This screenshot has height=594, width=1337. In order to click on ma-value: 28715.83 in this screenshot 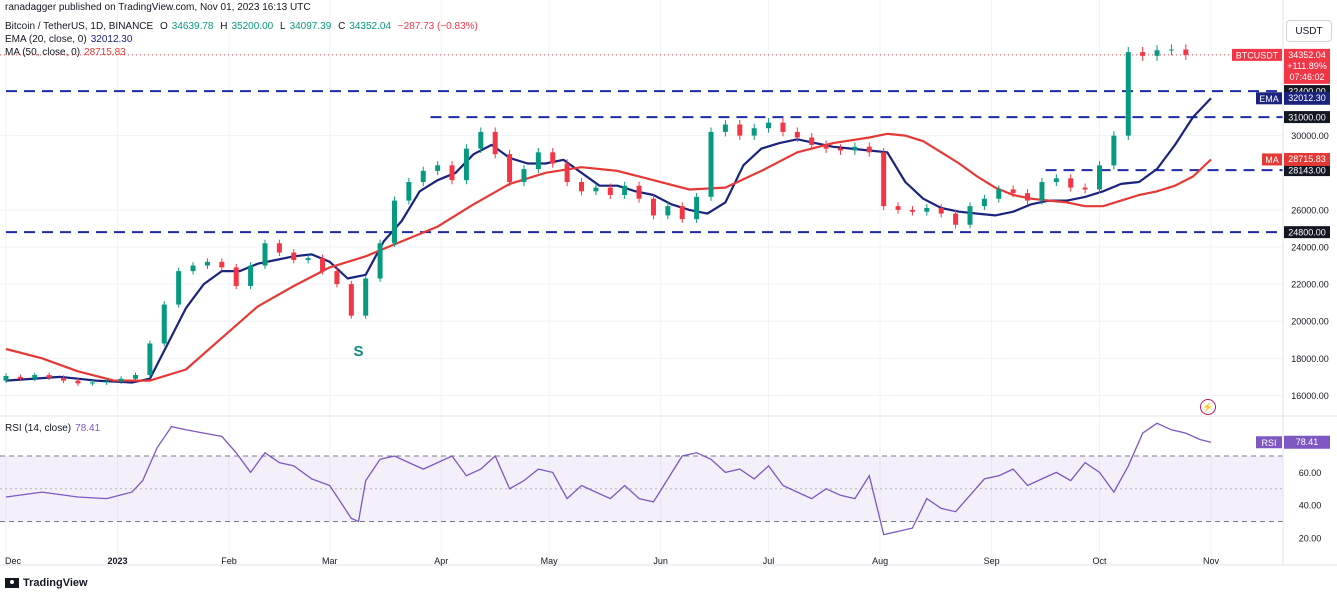, I will do `click(105, 52)`.